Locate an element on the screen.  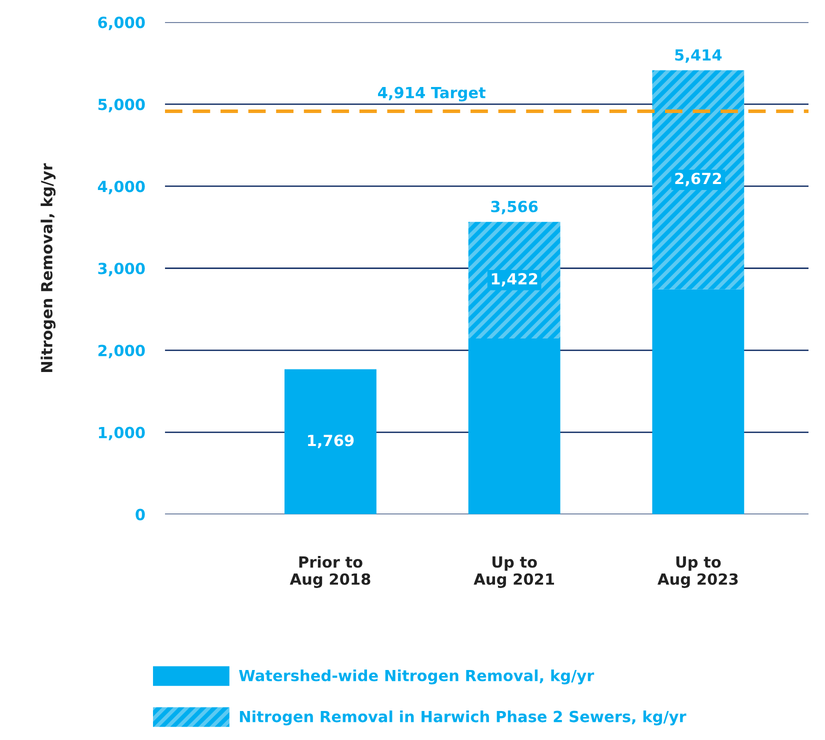
x-tick-label: Up to Aug 2021 is located at coordinates (514, 572).